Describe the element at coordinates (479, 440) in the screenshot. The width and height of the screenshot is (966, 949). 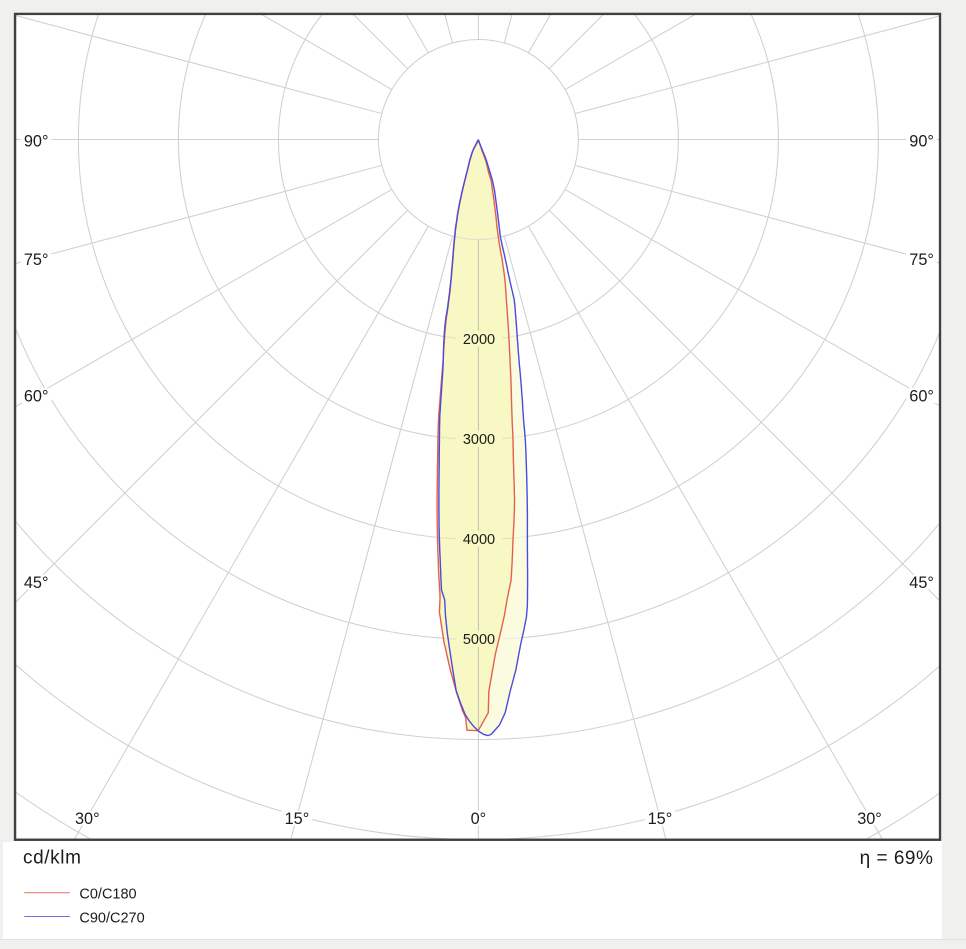
I see `svg-text: 3000` at that location.